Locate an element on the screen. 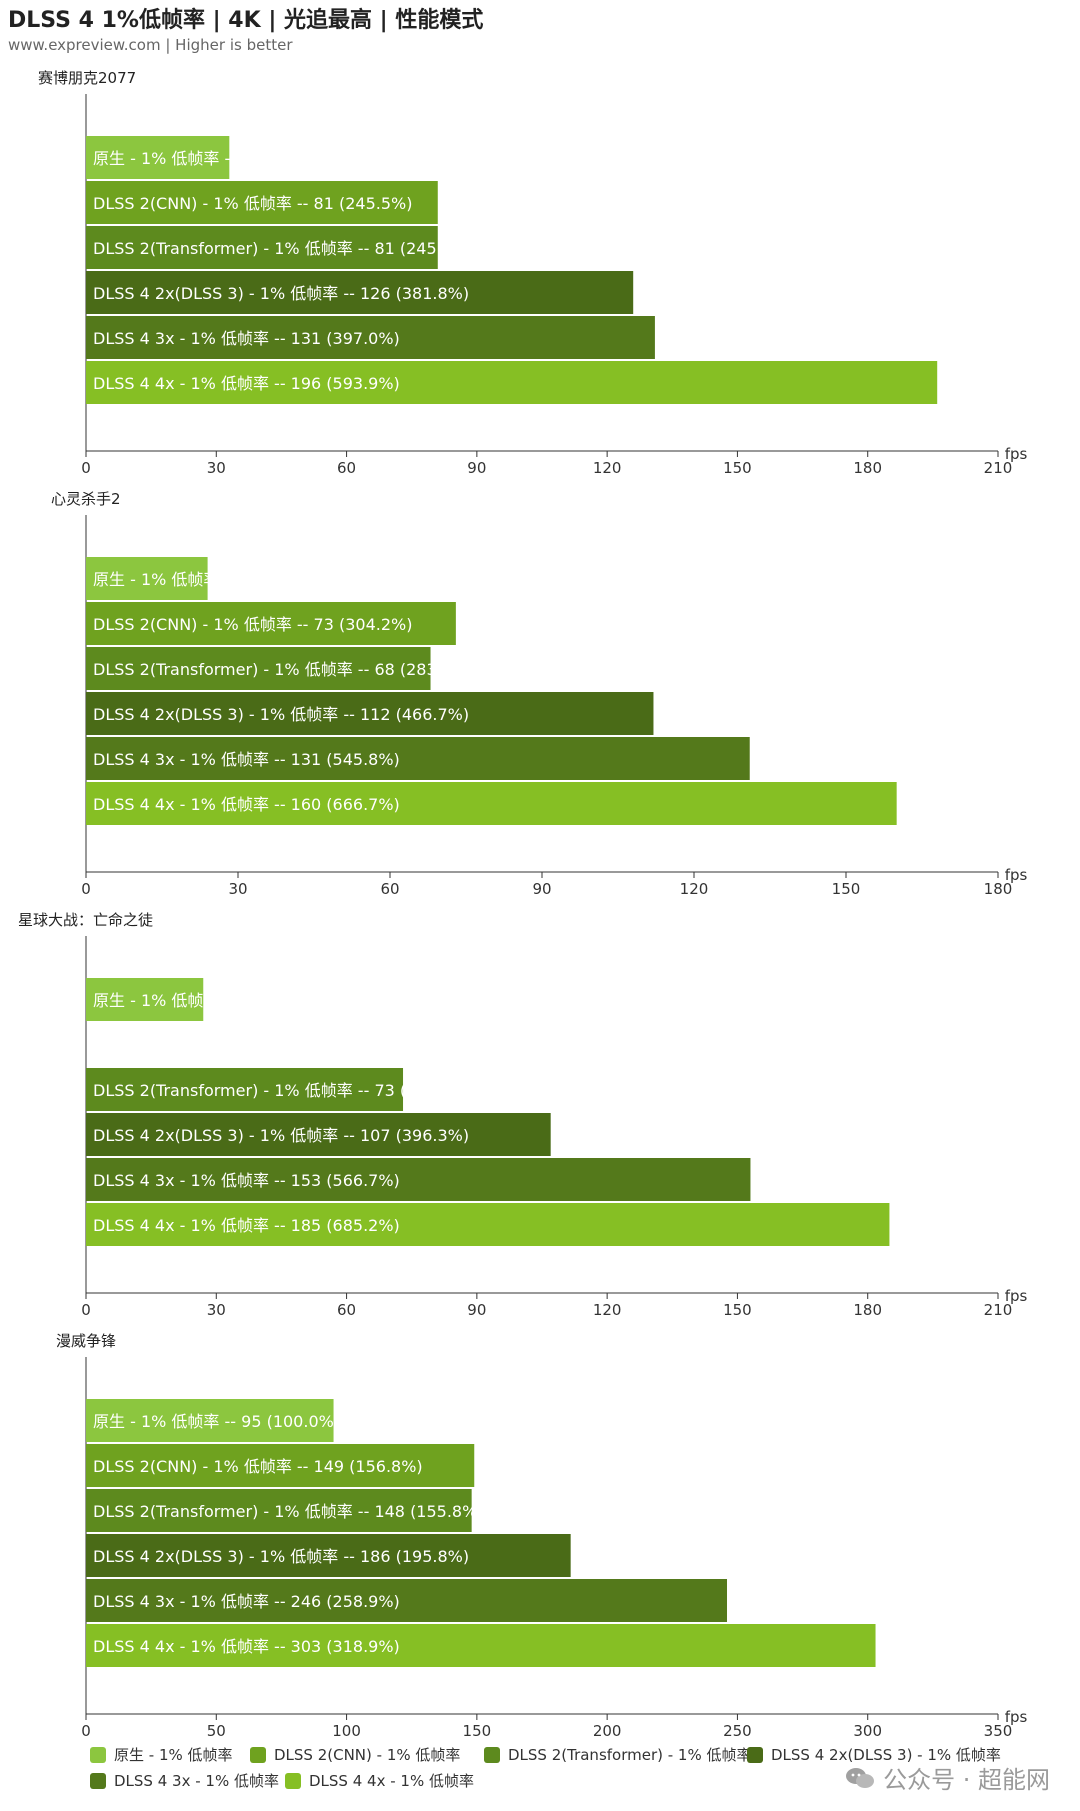  legend-item: DLSS 4 3x - 1% 低帧率 is located at coordinates (184, 1780).